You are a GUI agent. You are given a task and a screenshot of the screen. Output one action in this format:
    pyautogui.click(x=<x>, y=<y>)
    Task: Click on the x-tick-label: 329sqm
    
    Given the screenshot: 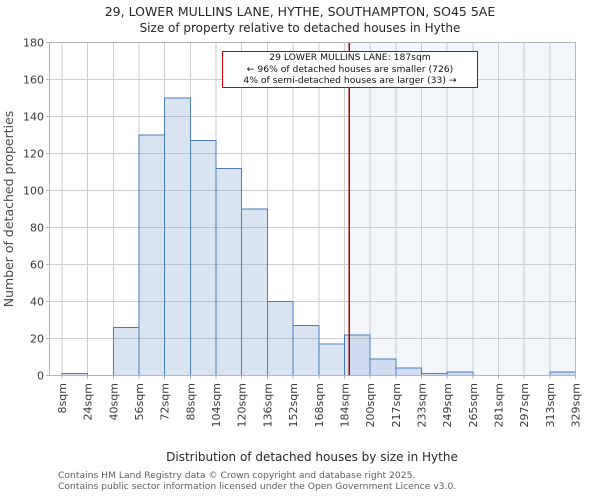 What is the action you would take?
    pyautogui.click(x=576, y=405)
    